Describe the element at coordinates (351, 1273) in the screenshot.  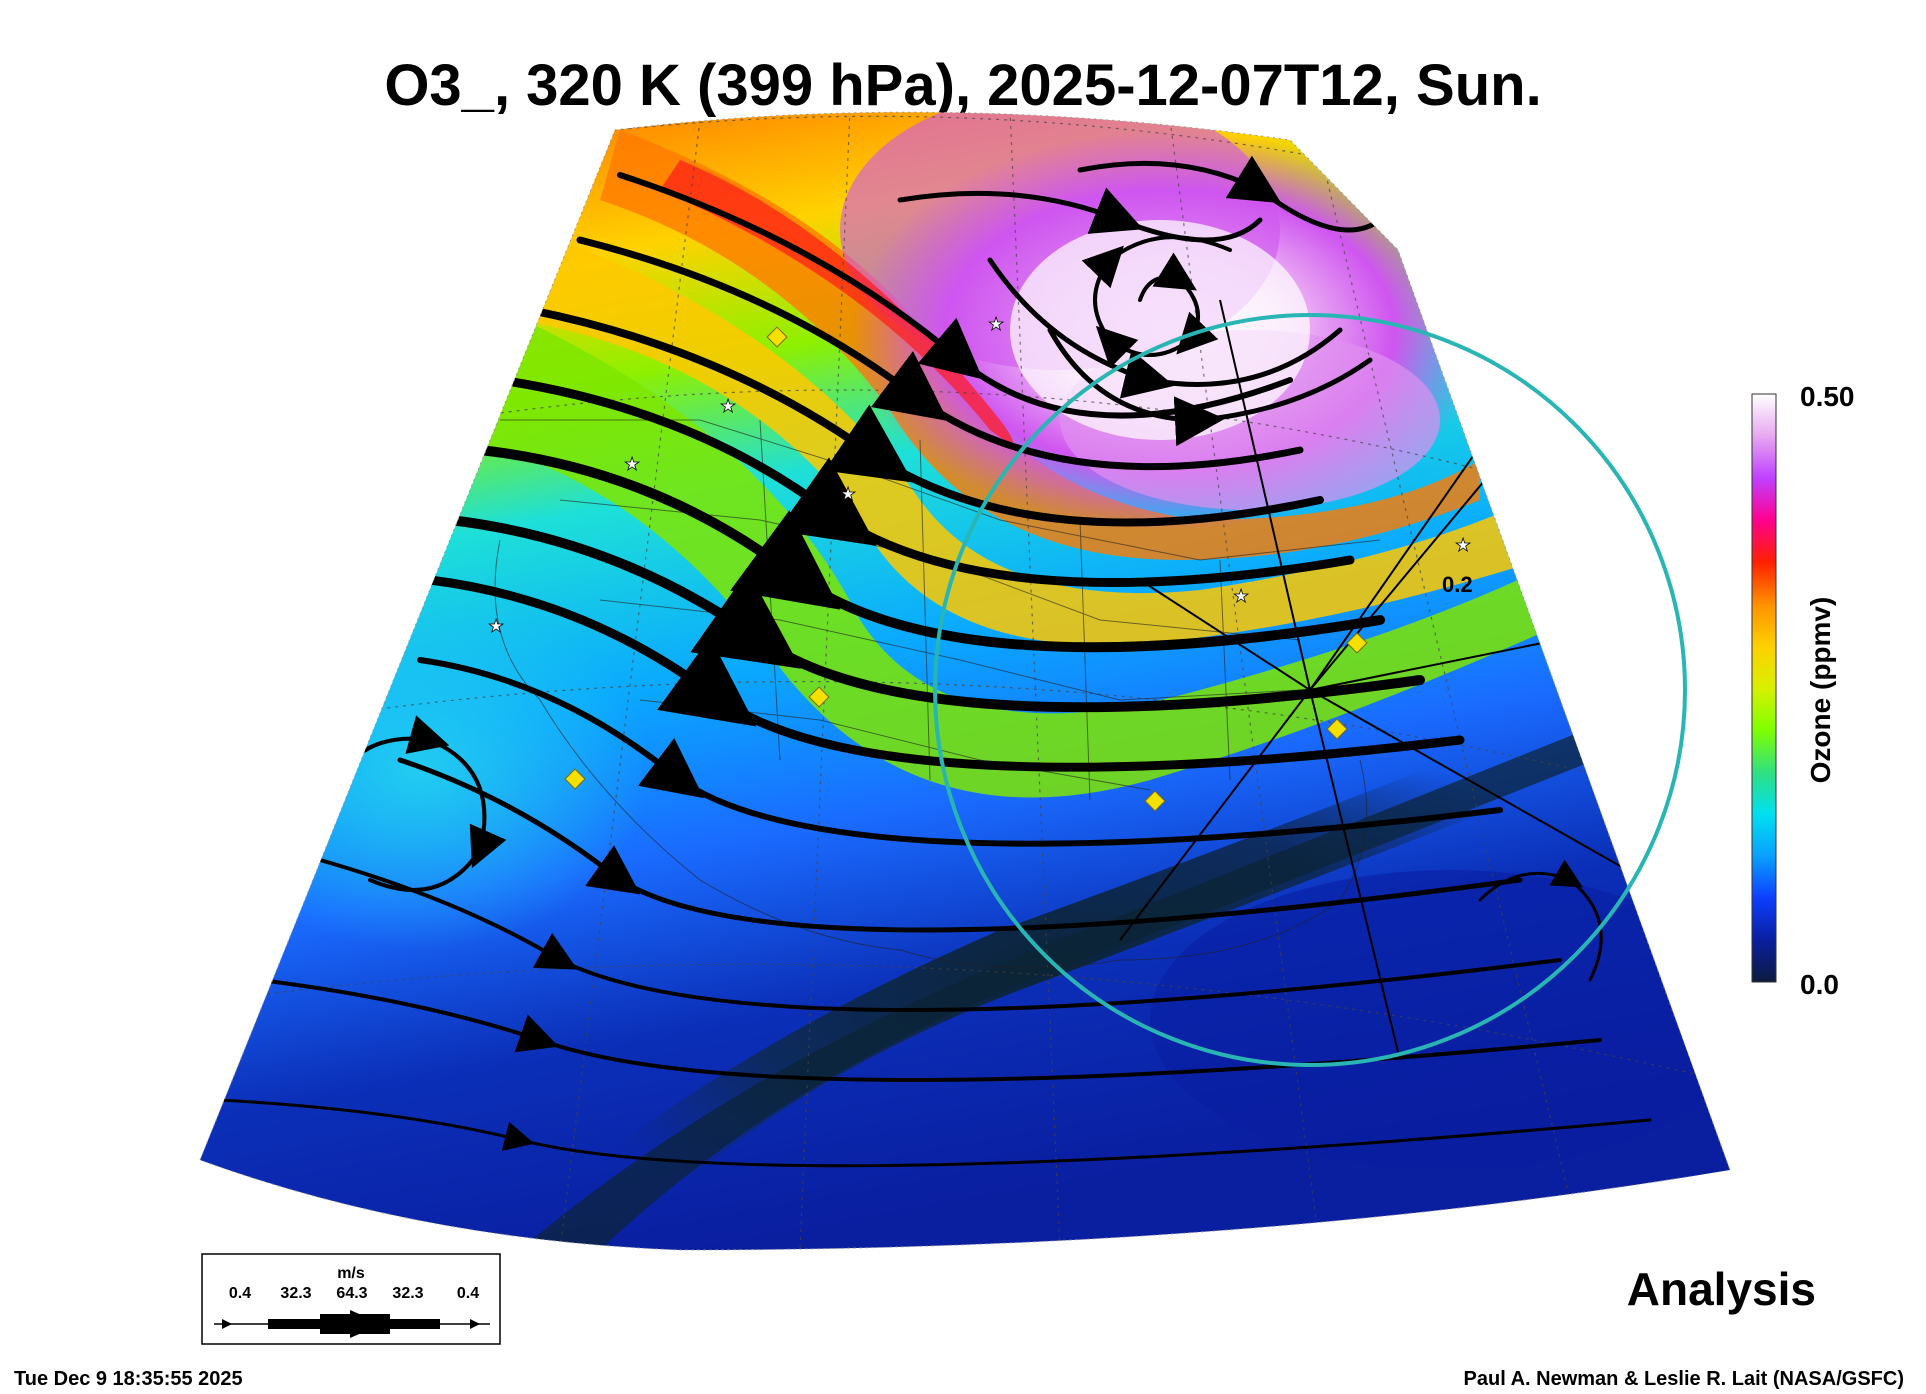
I see `wind-legend-unit: m/s` at that location.